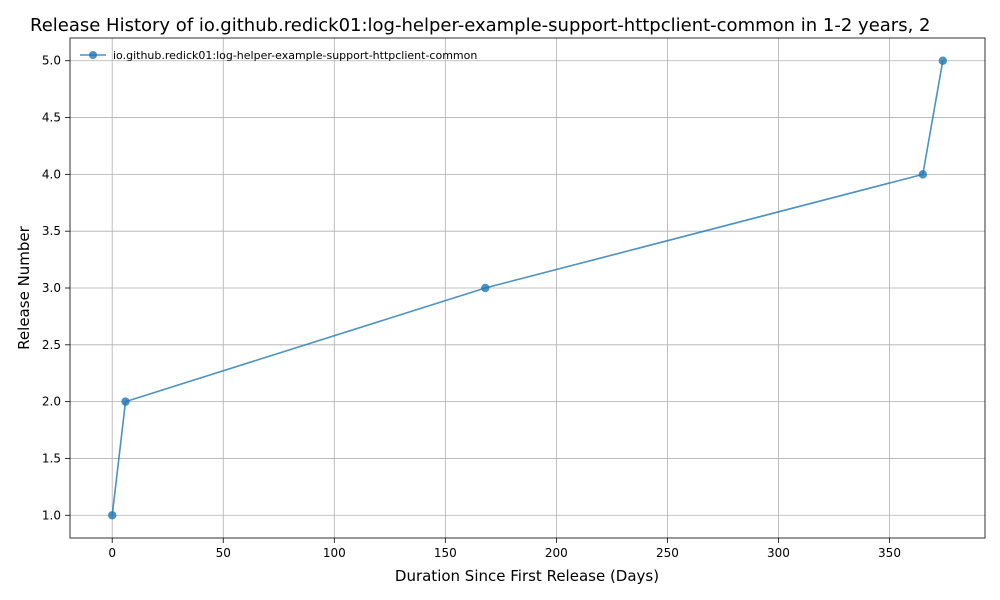  Describe the element at coordinates (51, 174) in the screenshot. I see `y-tick-label: 4.0` at that location.